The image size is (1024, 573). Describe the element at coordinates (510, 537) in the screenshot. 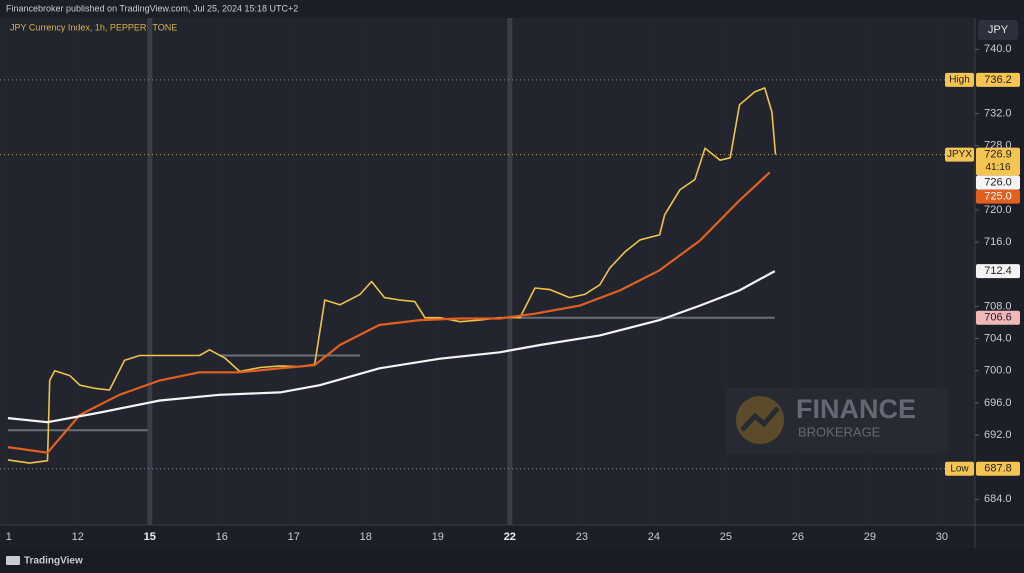

I see `x-tick-label: 22` at that location.